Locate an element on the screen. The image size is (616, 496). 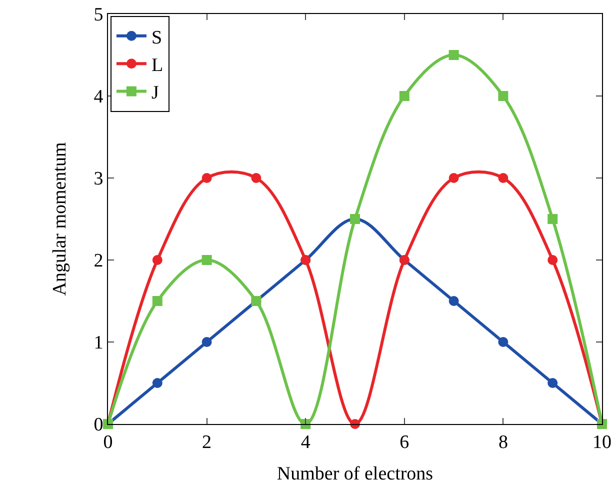
x-axis-title: Number of electrons is located at coordinates (355, 474).